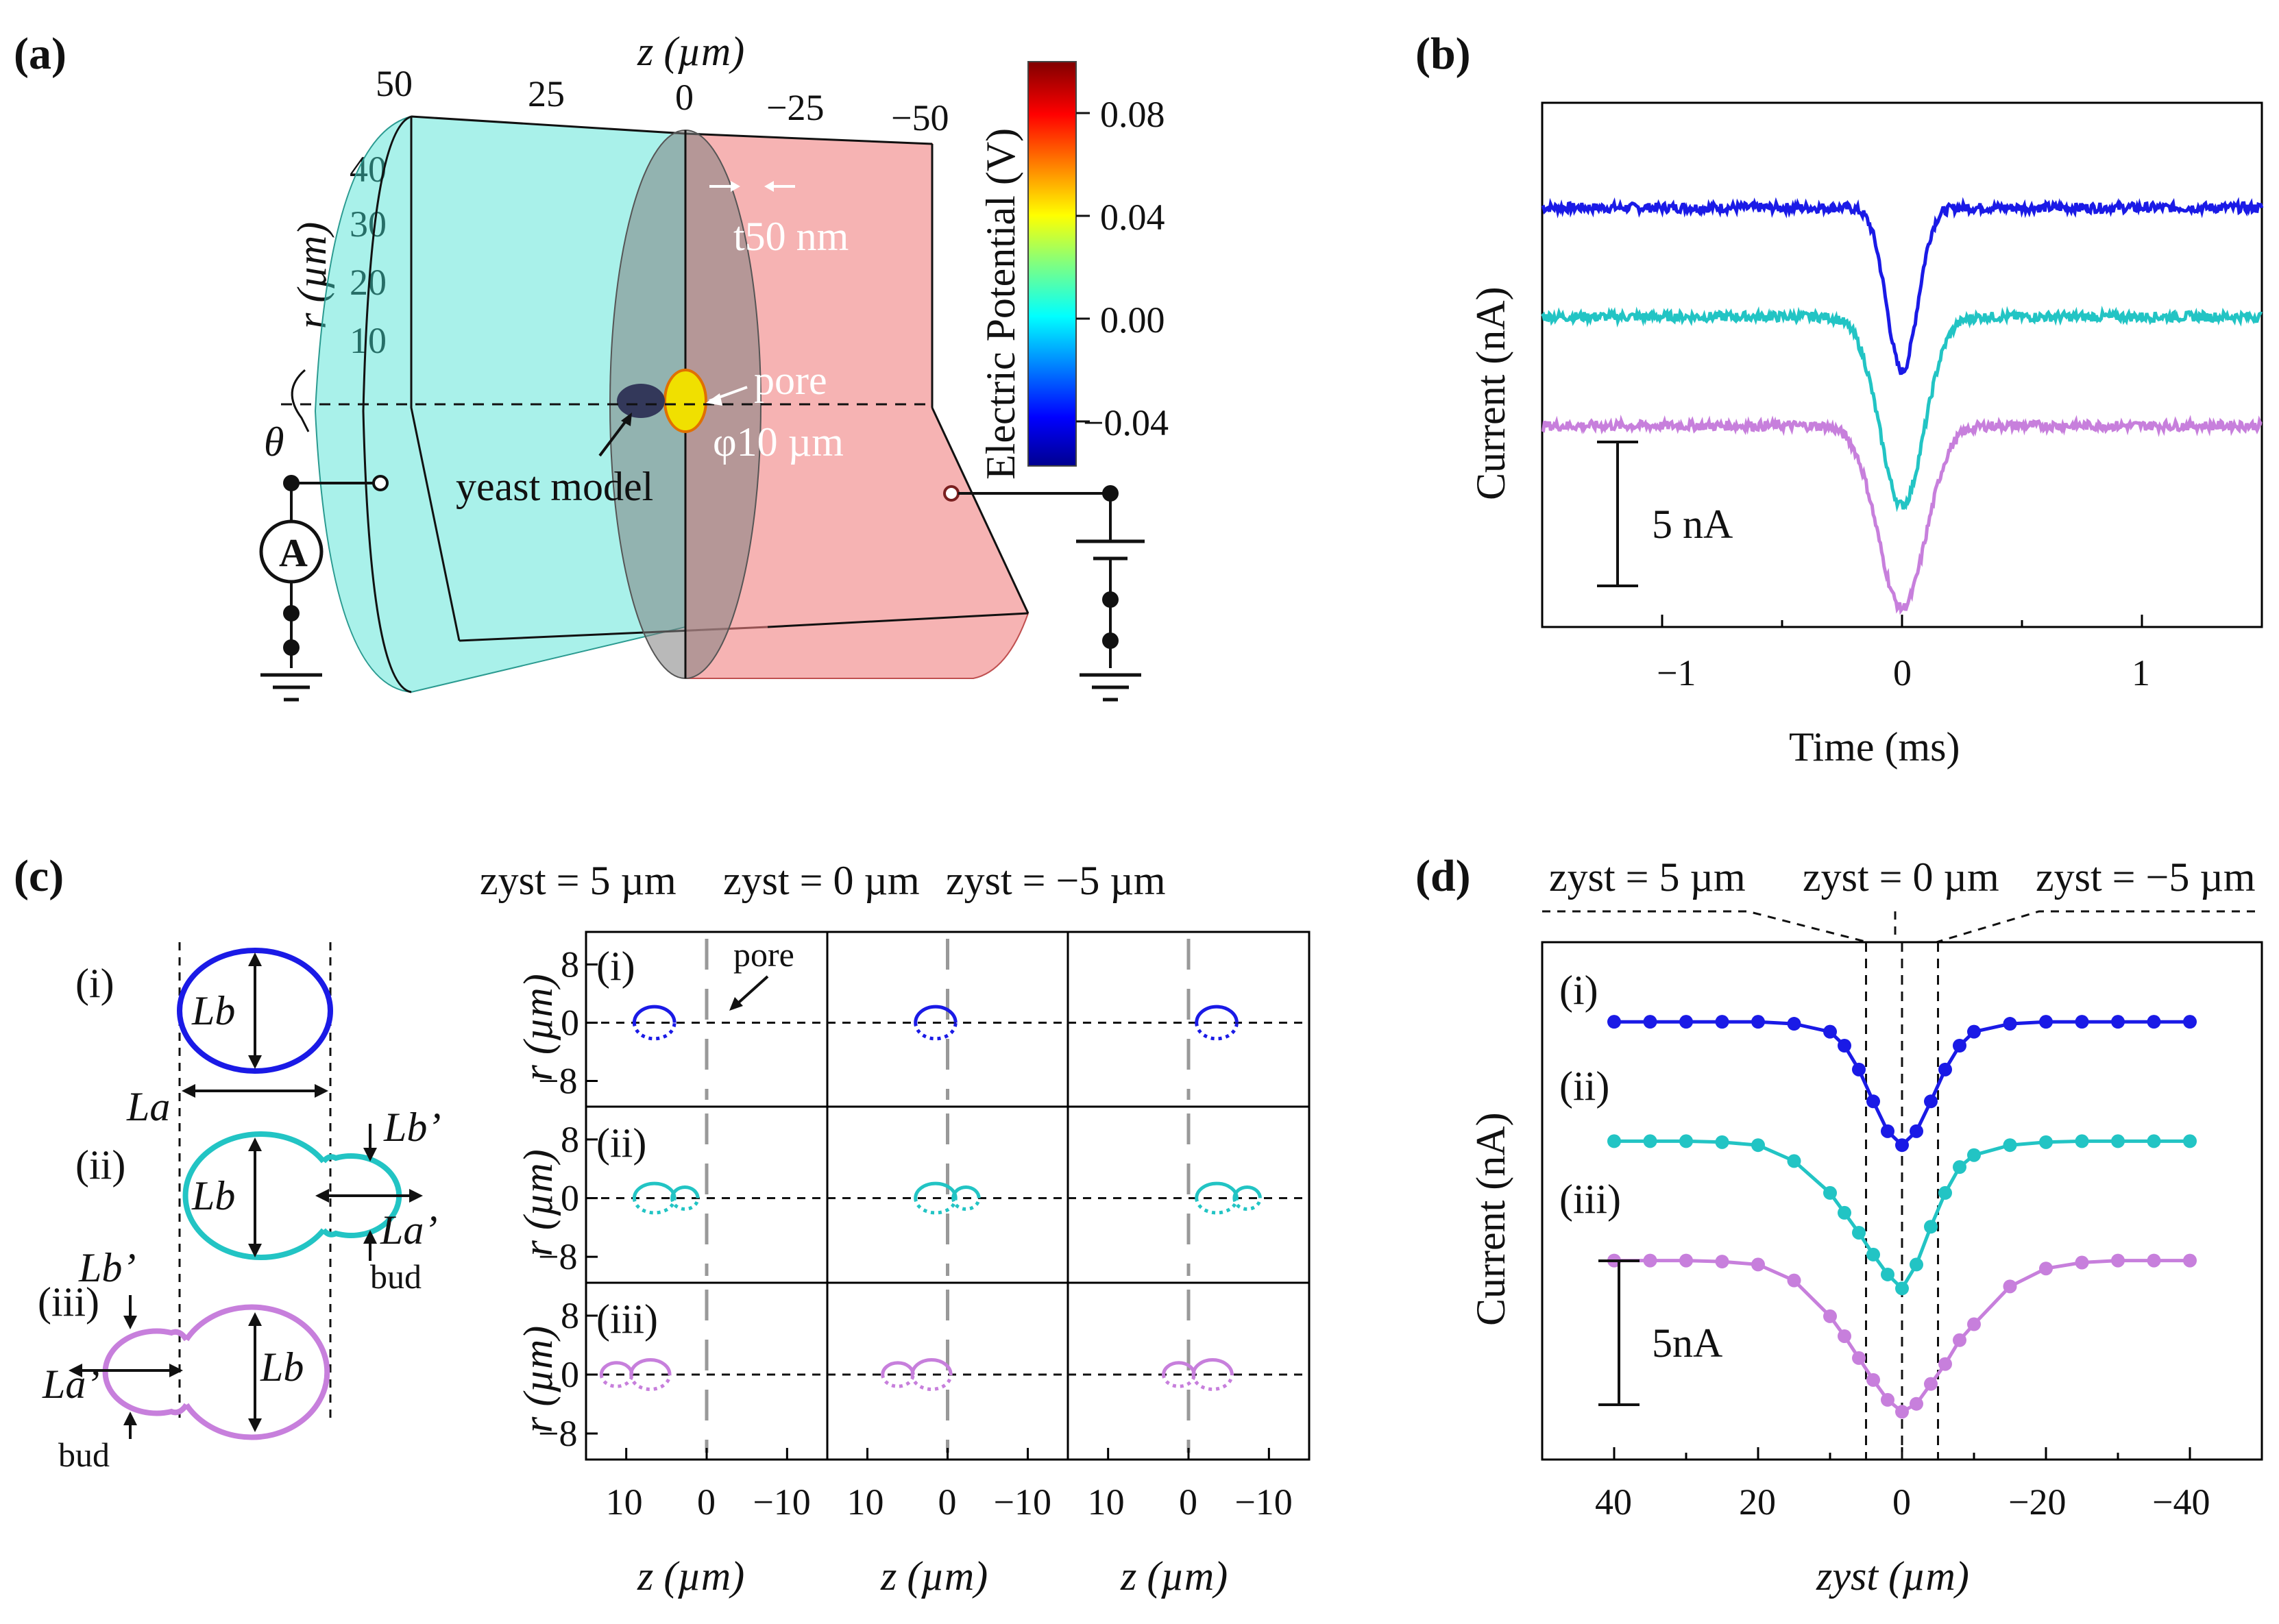 This screenshot has height=1624, width=2279. Describe the element at coordinates (627, 1319) in the screenshot. I see `row-label-iii: (iii)` at that location.